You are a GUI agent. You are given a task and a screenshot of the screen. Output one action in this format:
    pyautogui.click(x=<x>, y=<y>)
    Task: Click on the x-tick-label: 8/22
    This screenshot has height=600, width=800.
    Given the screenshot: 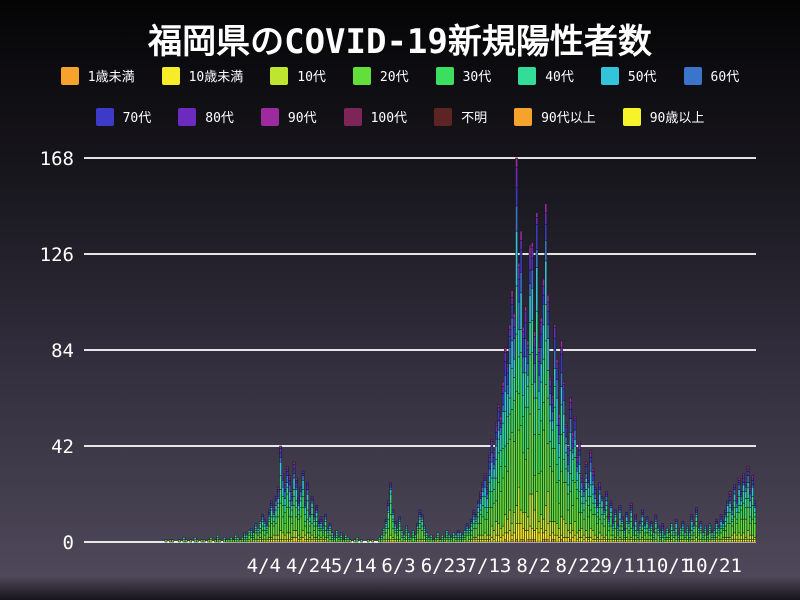 What is the action you would take?
    pyautogui.click(x=579, y=566)
    